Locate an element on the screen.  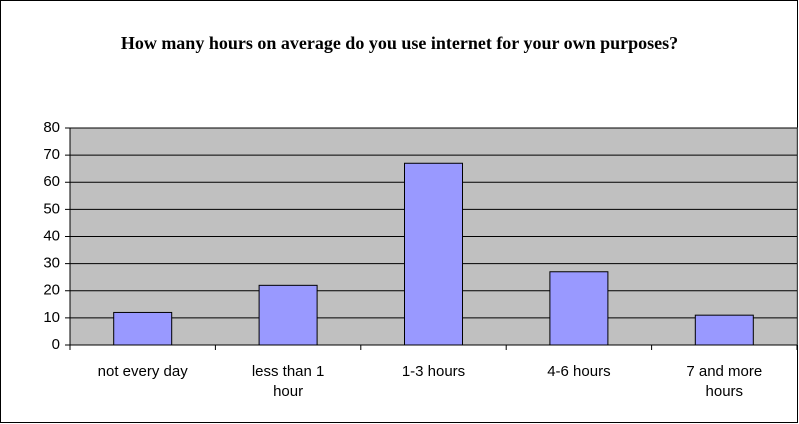
y-tick-label: 10 is located at coordinates (51, 317).